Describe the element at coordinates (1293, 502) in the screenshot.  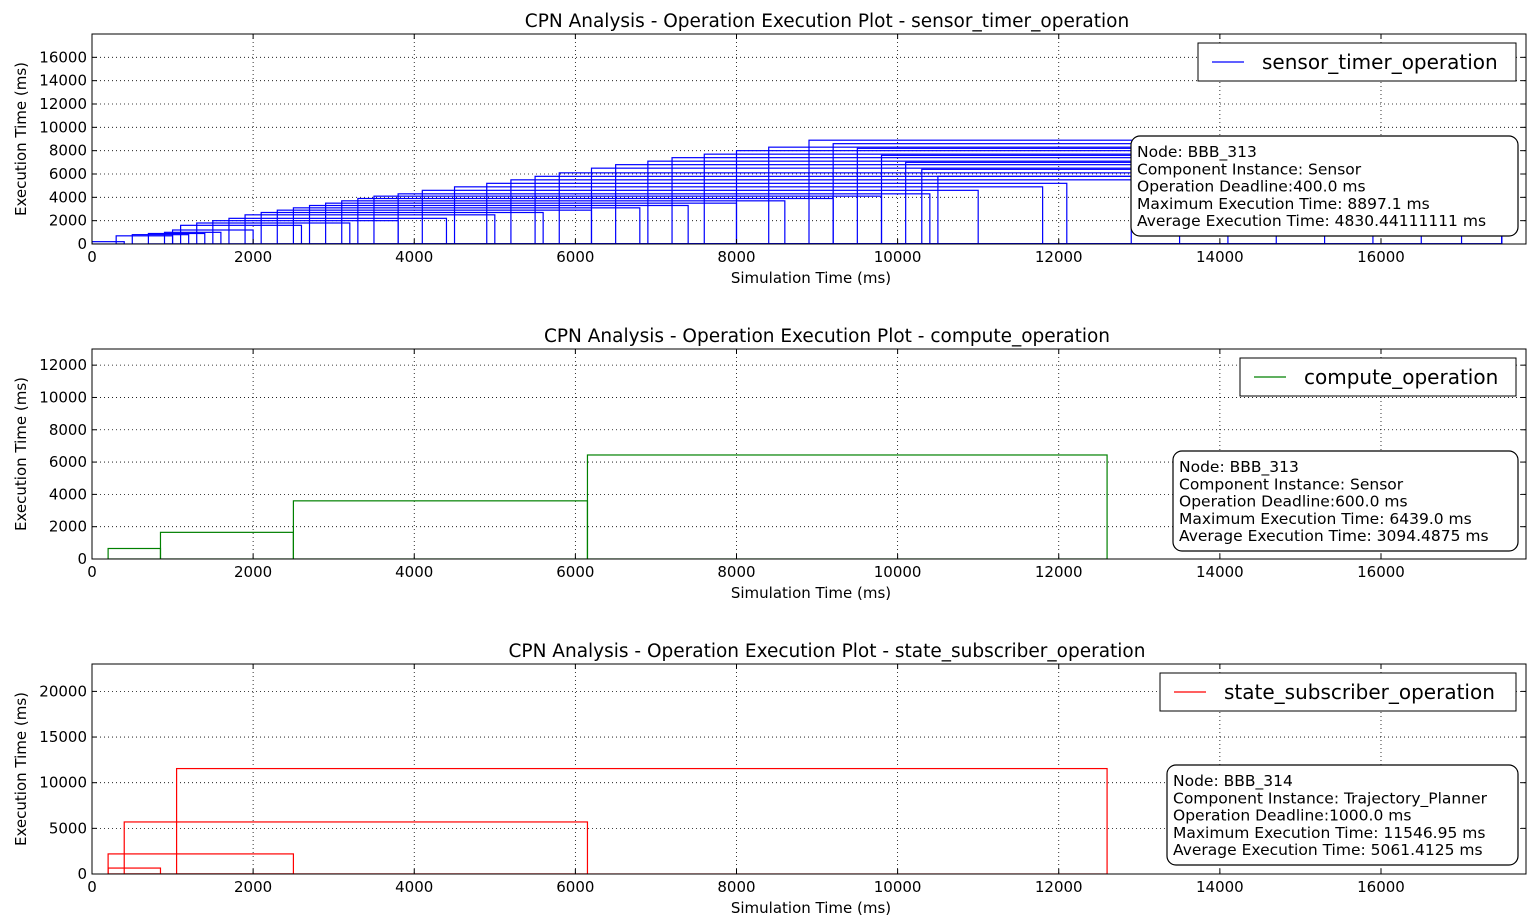
I see `info-deadline: Operation Deadline:600.0 ms` at that location.